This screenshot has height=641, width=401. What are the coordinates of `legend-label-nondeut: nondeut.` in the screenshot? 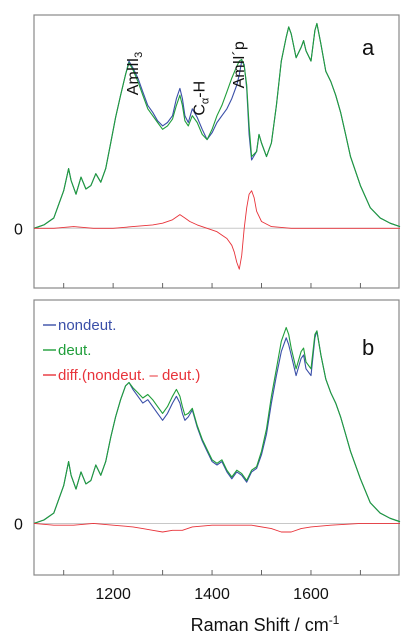 It's located at (87, 325).